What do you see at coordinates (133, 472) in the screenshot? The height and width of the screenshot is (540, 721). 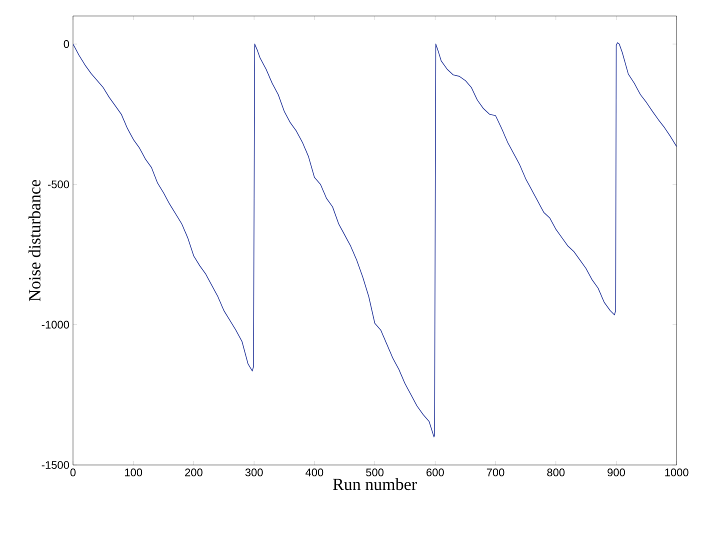 I see `x-tick-label: 100` at bounding box center [133, 472].